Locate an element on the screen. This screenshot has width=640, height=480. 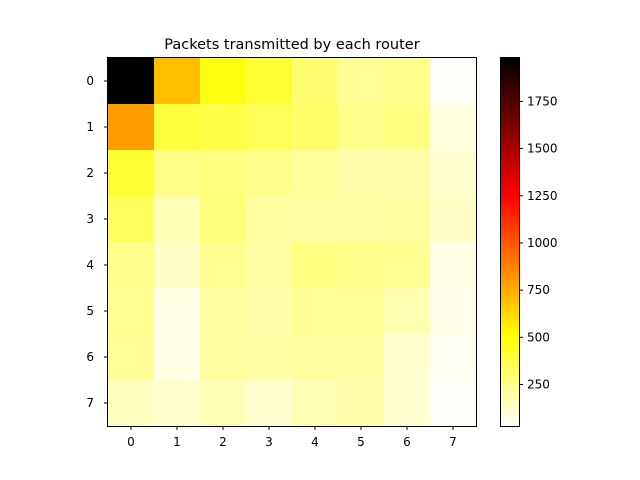
y-tick-label: 3 is located at coordinates (90, 219).